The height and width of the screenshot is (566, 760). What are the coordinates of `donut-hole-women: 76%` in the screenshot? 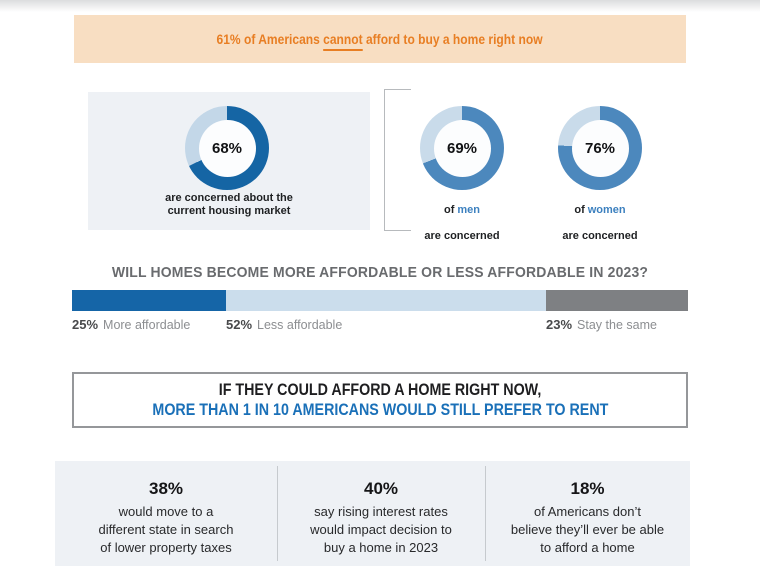 It's located at (600, 148).